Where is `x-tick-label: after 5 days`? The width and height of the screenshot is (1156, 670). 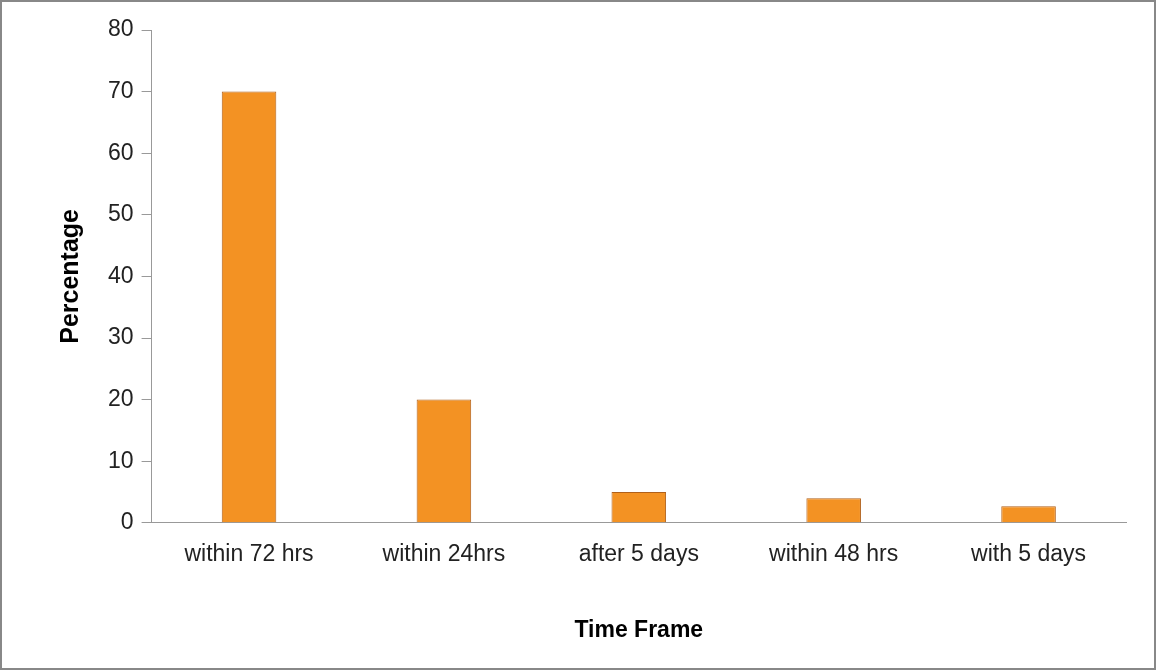
x-tick-label: after 5 days is located at coordinates (638, 552).